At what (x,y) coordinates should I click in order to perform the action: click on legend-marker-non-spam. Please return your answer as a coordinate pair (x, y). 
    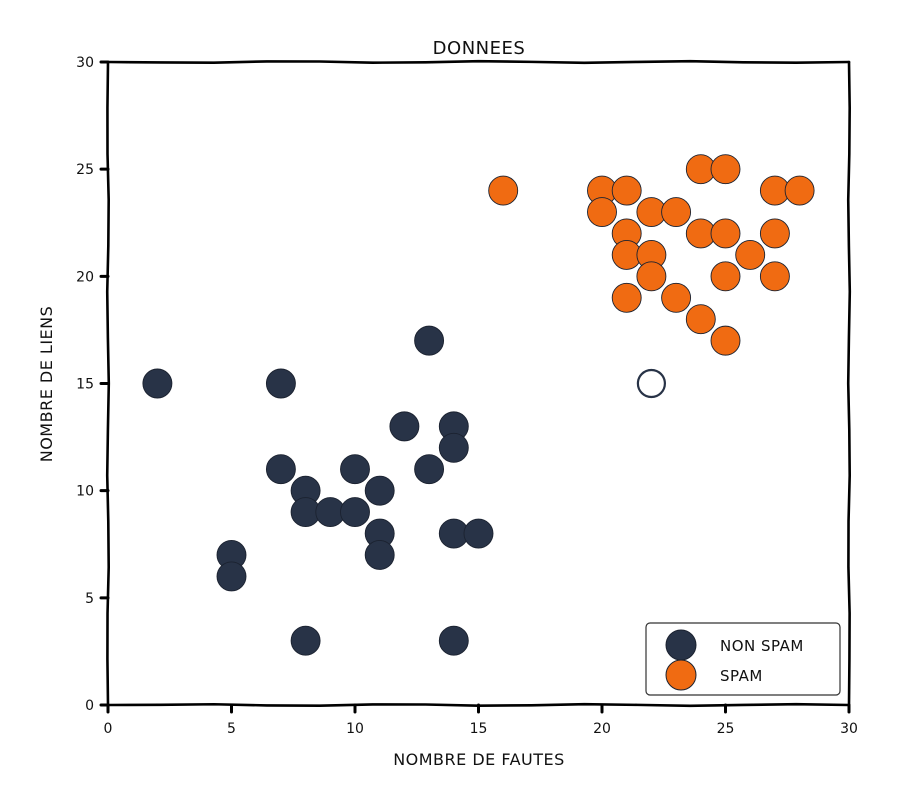
    Looking at the image, I should click on (681, 645).